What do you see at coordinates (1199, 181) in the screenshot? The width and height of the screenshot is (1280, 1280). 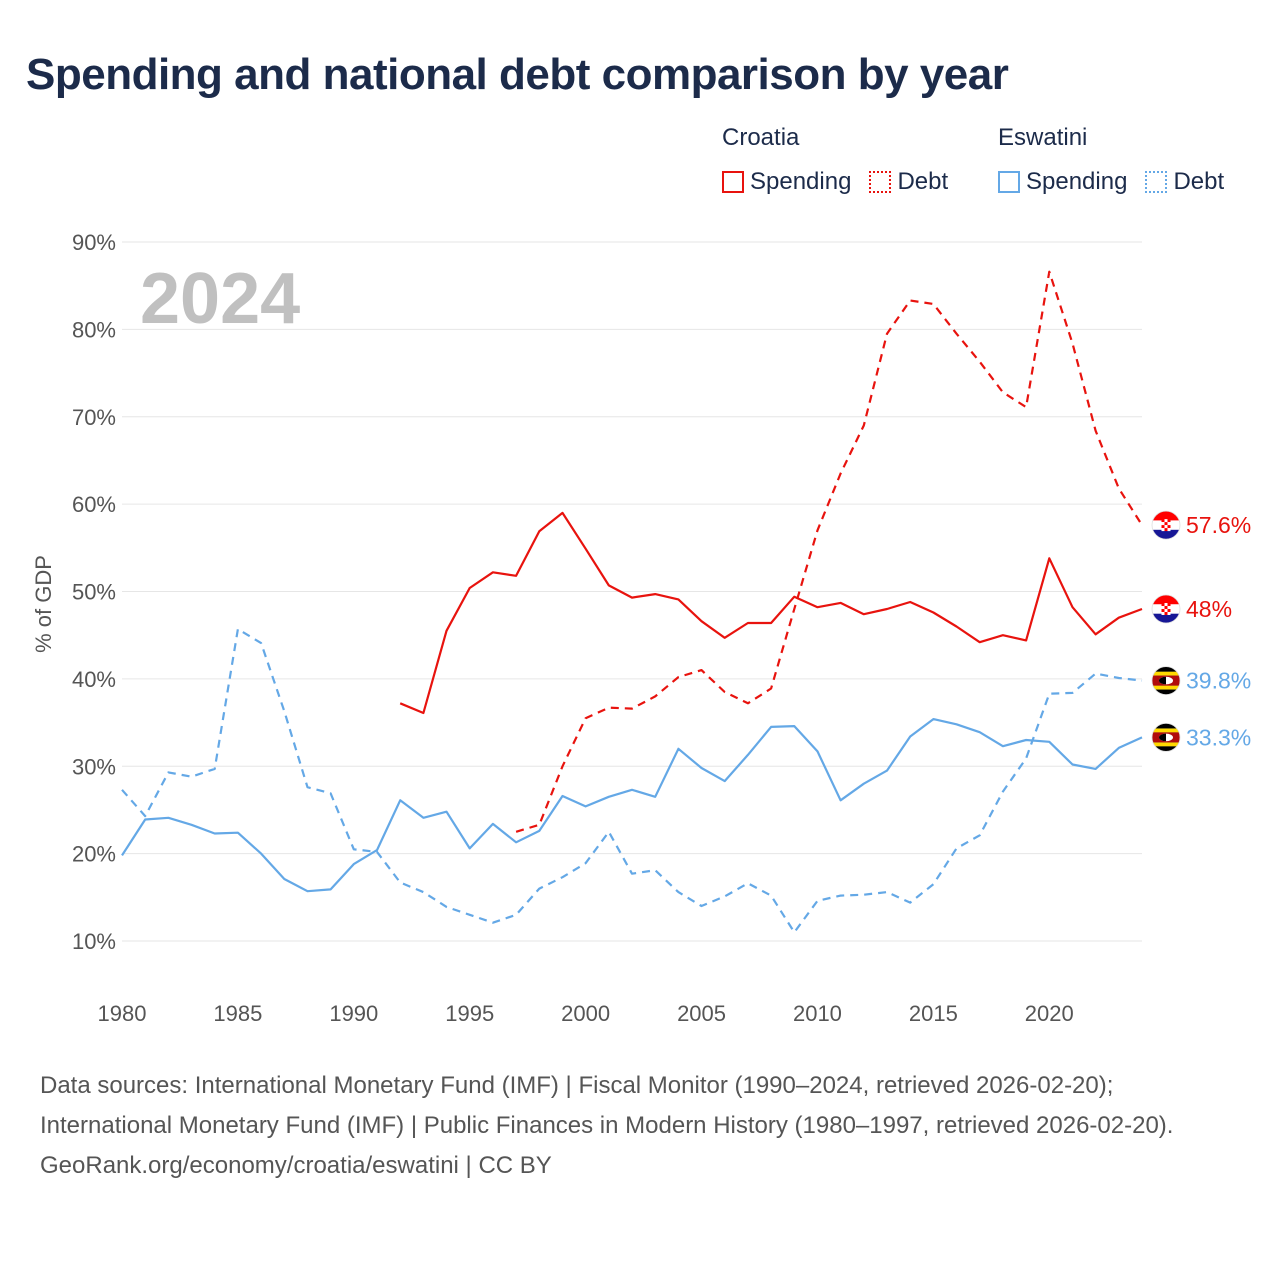 I see `legend-label-eswatini-debt: Debt` at bounding box center [1199, 181].